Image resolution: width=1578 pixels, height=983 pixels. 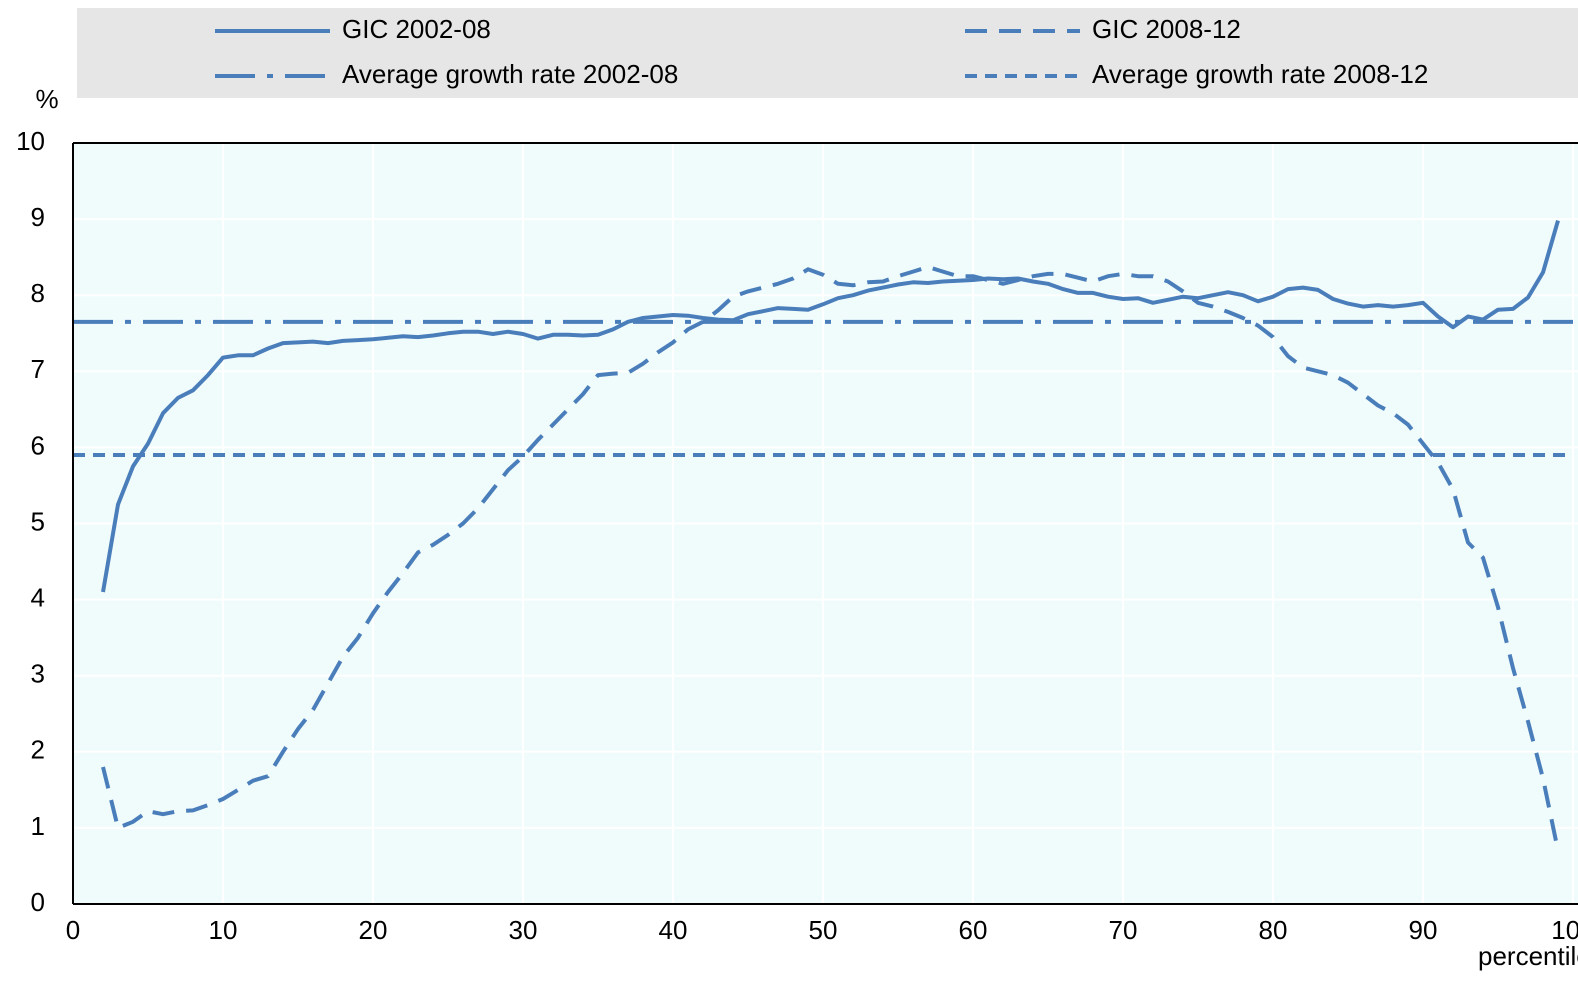 I want to click on x-tick-label: 50, so click(x=823, y=930).